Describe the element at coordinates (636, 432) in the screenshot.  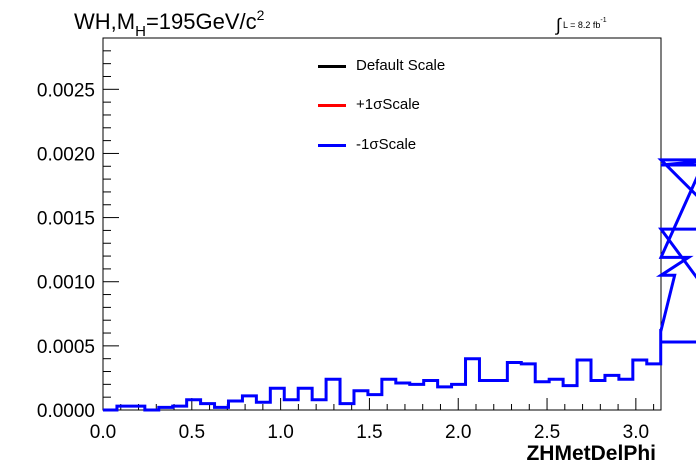
I see `x-tick-label: 3.0` at that location.